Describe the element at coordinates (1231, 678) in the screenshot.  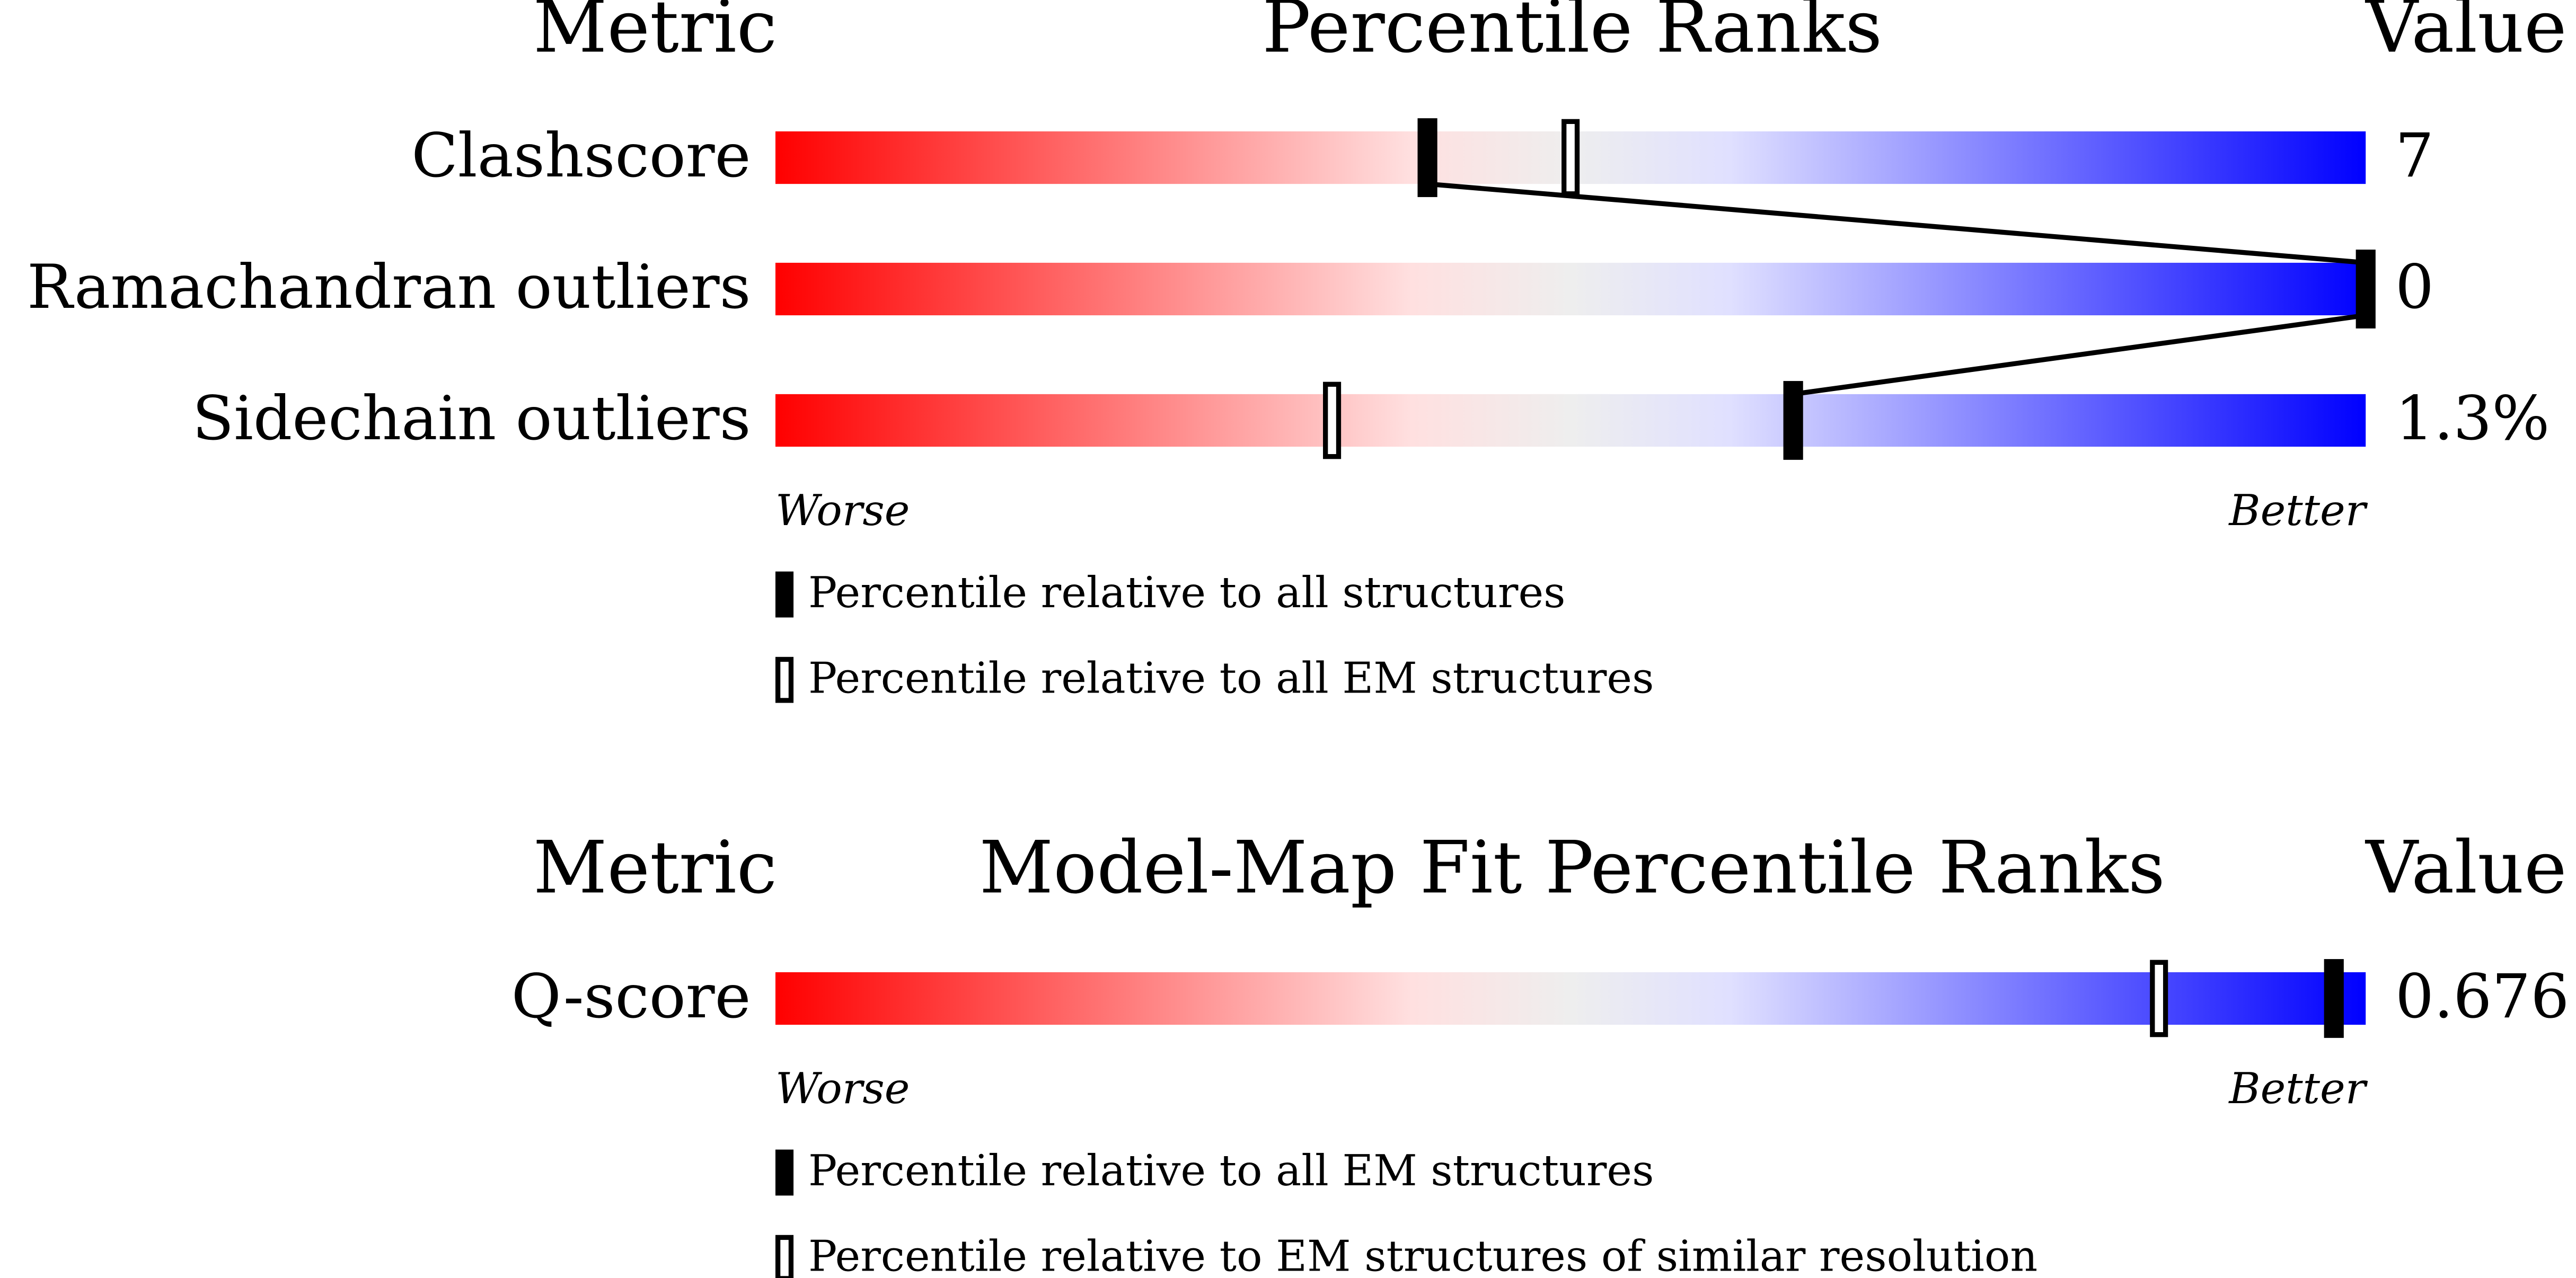
I see `legend-open: Percentile relative to all EM structures` at that location.